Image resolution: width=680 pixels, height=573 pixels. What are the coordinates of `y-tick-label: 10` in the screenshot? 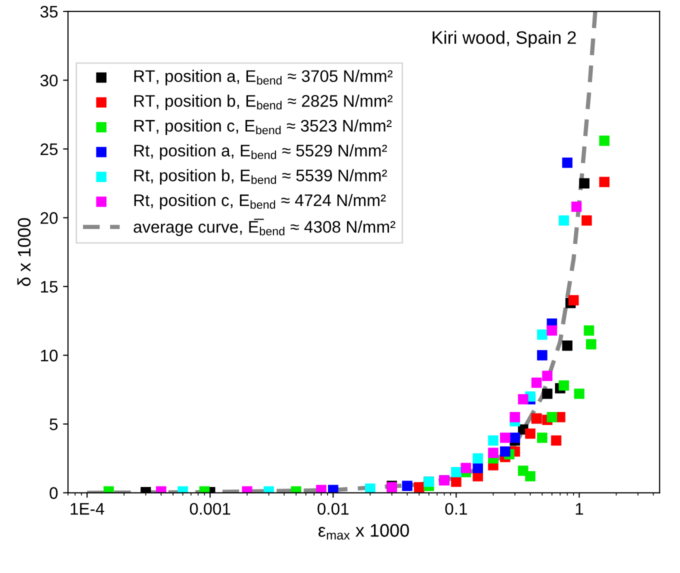 It's located at (49, 356).